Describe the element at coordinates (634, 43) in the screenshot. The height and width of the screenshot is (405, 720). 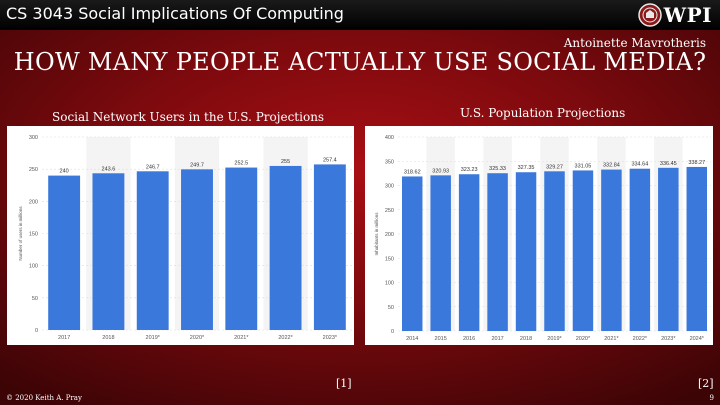
I see `author-name: Antoinette Mavrotheris` at that location.